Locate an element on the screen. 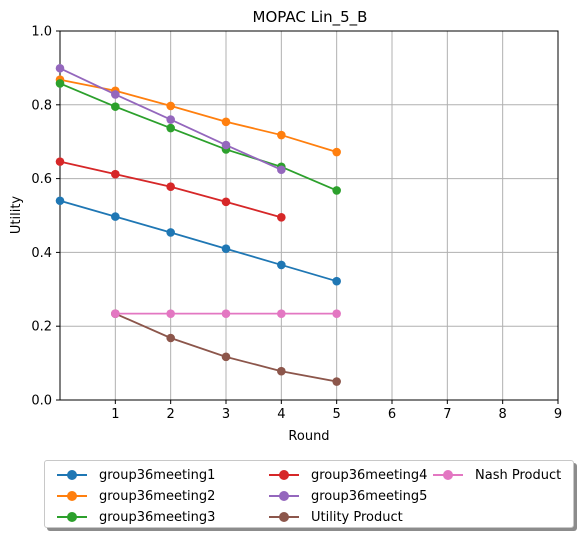 Image resolution: width=585 pixels, height=539 pixels. series-group36meeting3 is located at coordinates (198, 137).